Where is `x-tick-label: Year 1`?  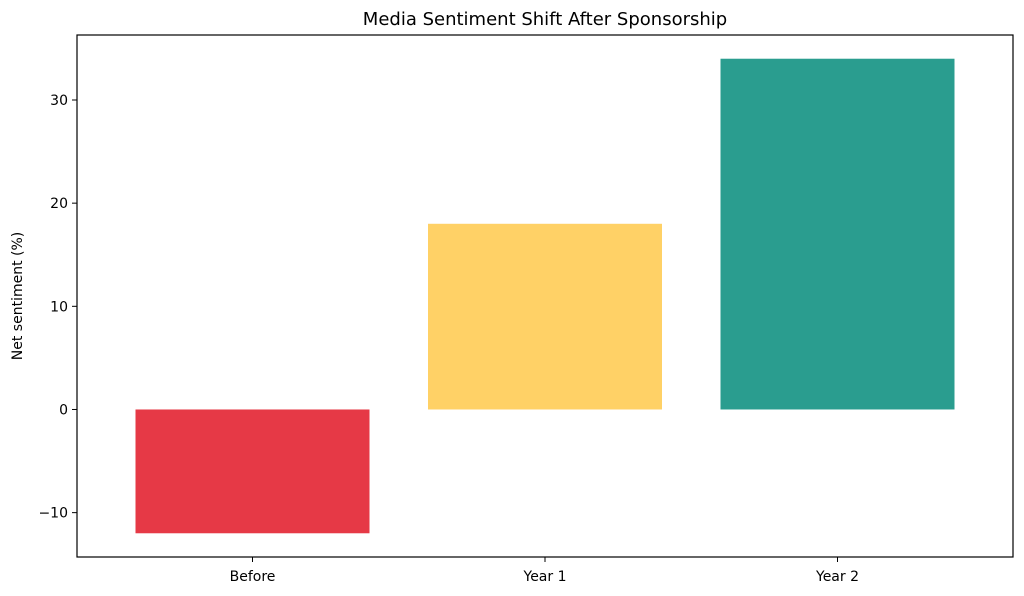
x-tick-label: Year 1 is located at coordinates (545, 577).